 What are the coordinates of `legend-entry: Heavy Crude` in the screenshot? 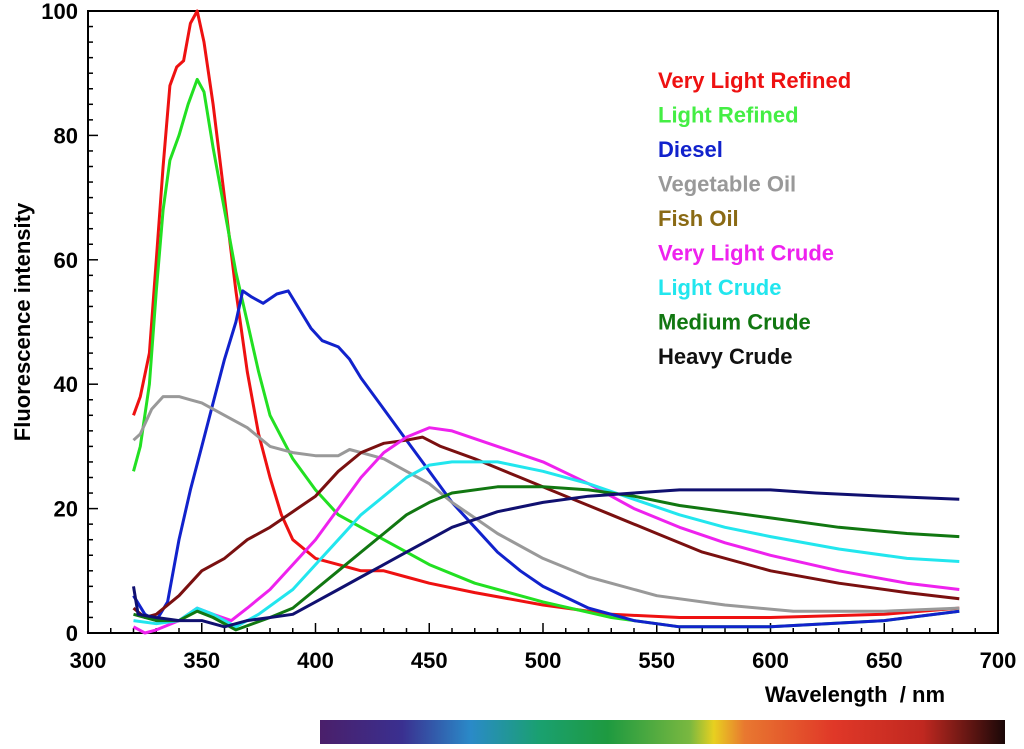 It's located at (725, 356).